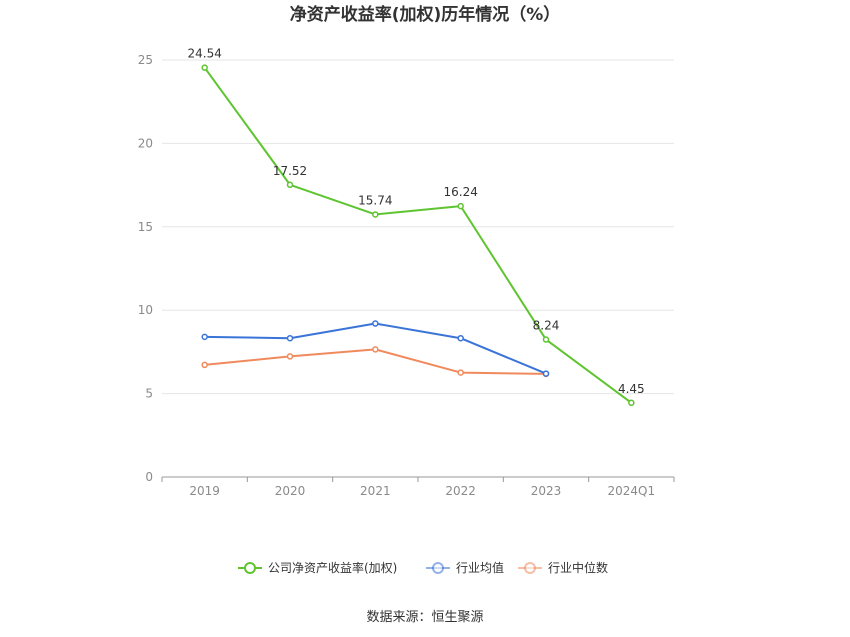  I want to click on x-tick-label: 2019, so click(204, 491).